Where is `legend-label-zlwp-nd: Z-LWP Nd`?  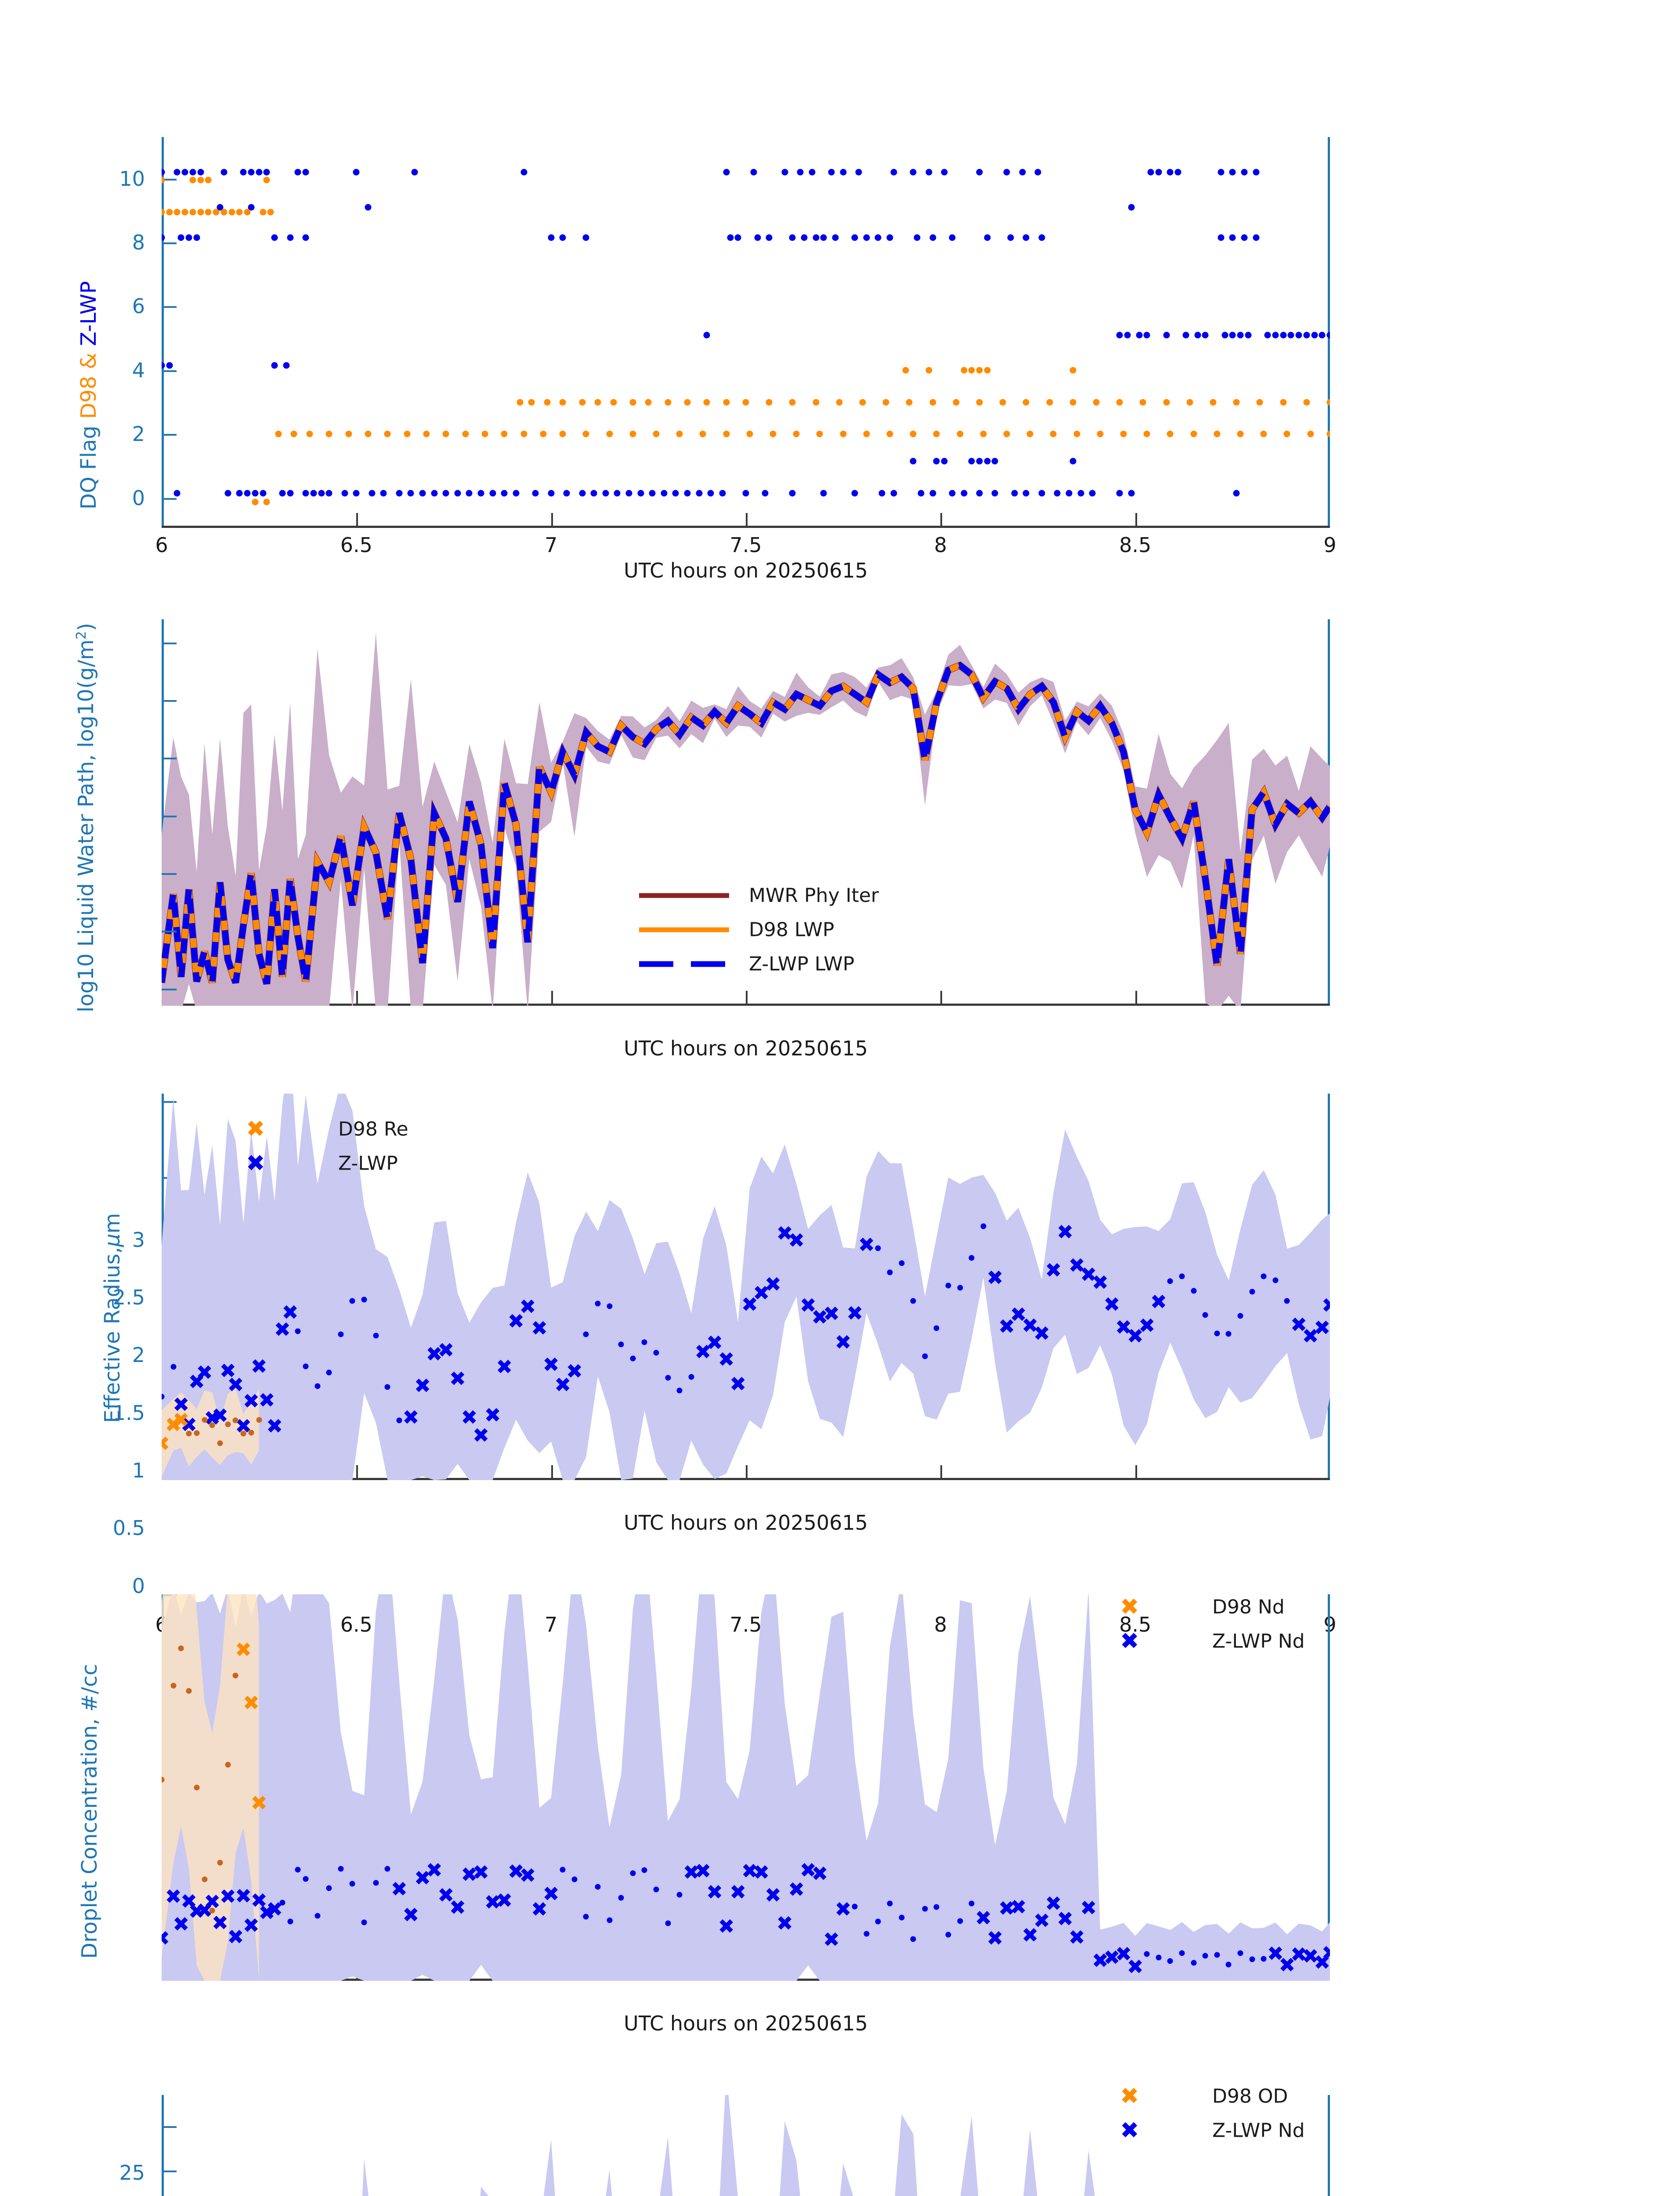 legend-label-zlwp-nd: Z-LWP Nd is located at coordinates (1258, 1641).